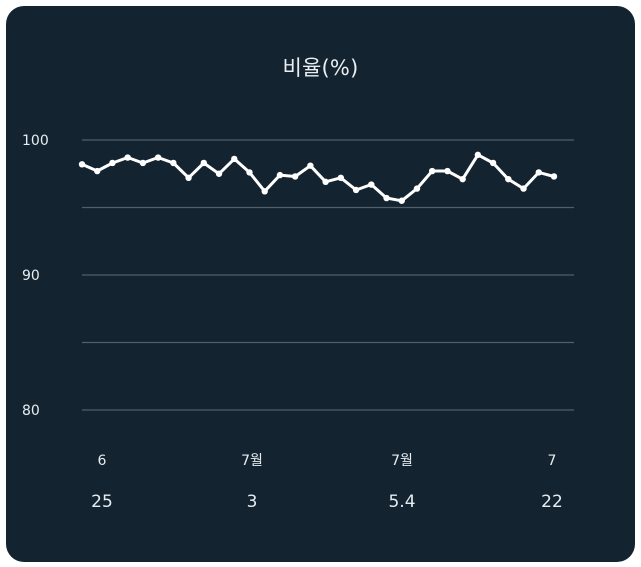 The width and height of the screenshot is (641, 567). What do you see at coordinates (102, 502) in the screenshot?
I see `x-tick-label-bottom: 25` at bounding box center [102, 502].